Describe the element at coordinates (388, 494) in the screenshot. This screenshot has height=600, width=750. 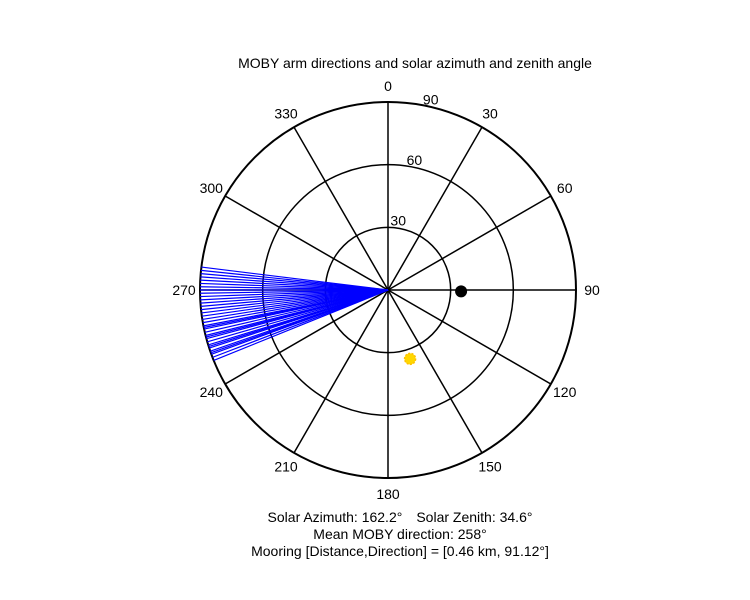
I see `angle-tick-label: 180` at that location.